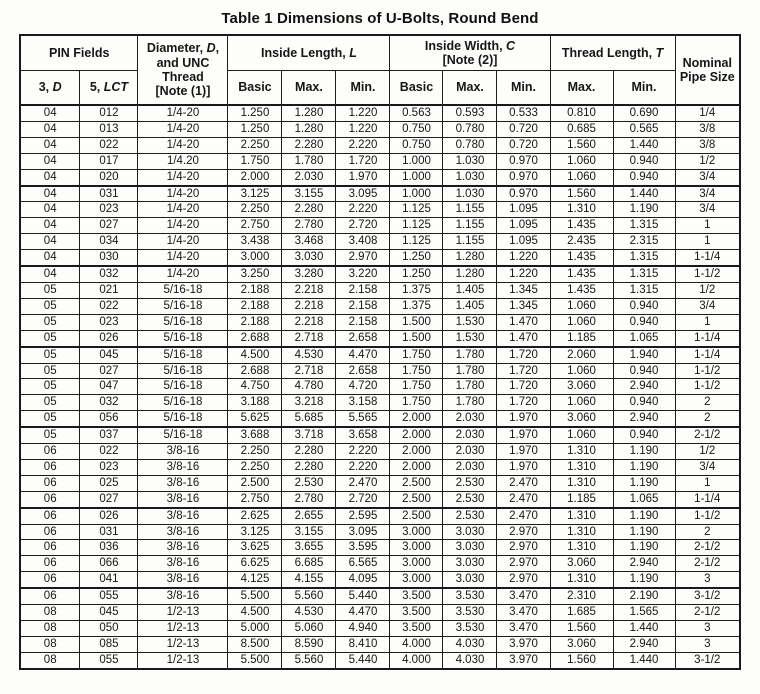  Describe the element at coordinates (109, 435) in the screenshot. I see `cell-pin_5lct: 037` at that location.